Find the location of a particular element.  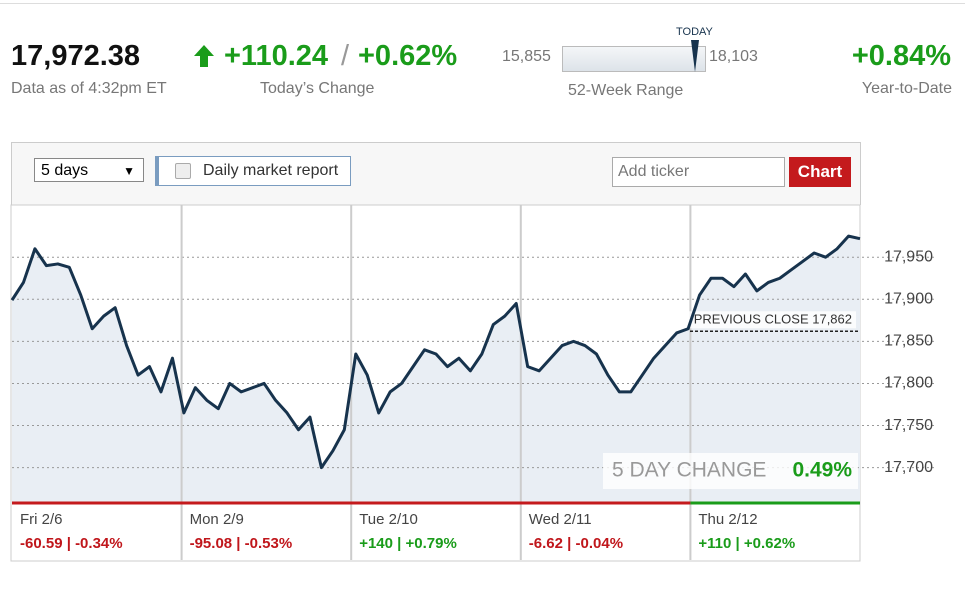

day-label: Thu 2/12 is located at coordinates (727, 519).